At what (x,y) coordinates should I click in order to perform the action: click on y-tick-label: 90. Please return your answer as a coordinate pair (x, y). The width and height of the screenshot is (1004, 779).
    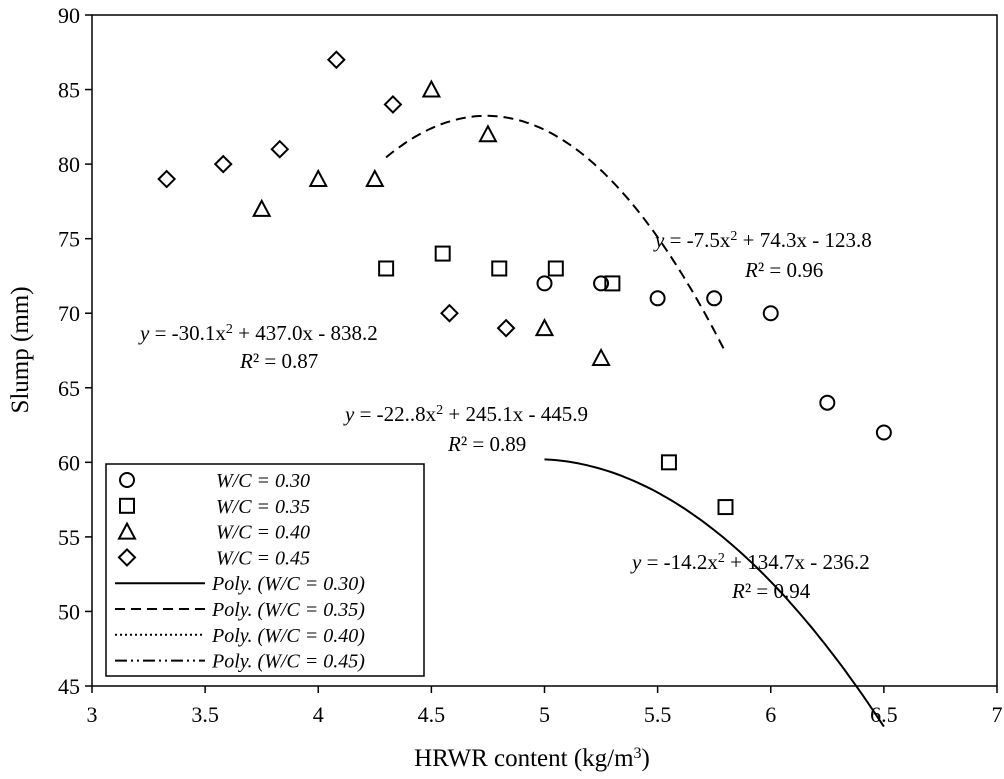
    Looking at the image, I should click on (69, 15).